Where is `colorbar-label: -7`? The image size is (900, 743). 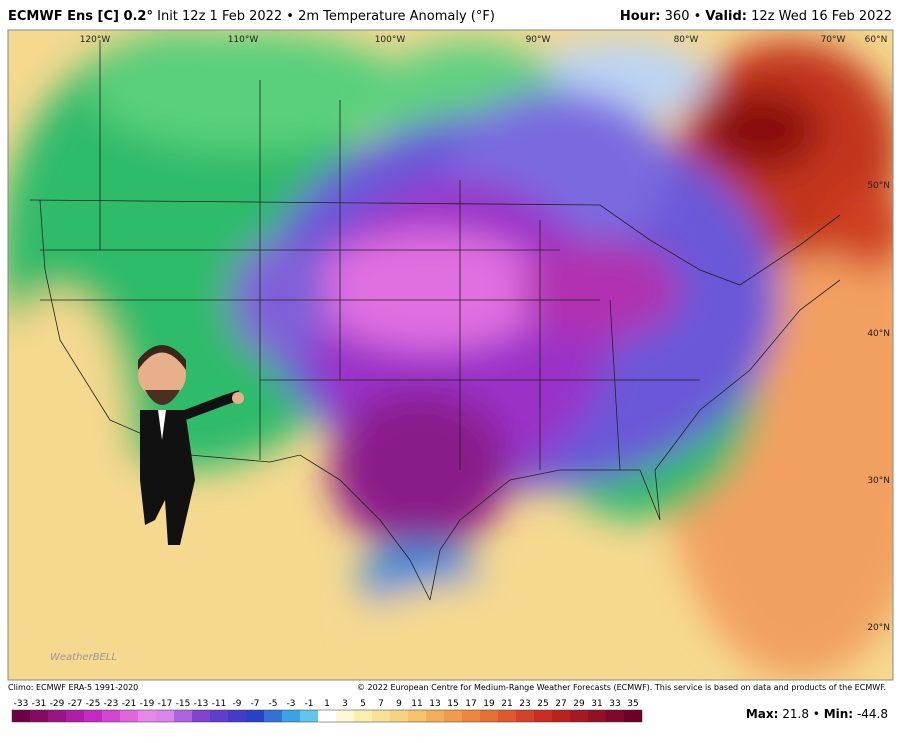 colorbar-label: -7 is located at coordinates (255, 704).